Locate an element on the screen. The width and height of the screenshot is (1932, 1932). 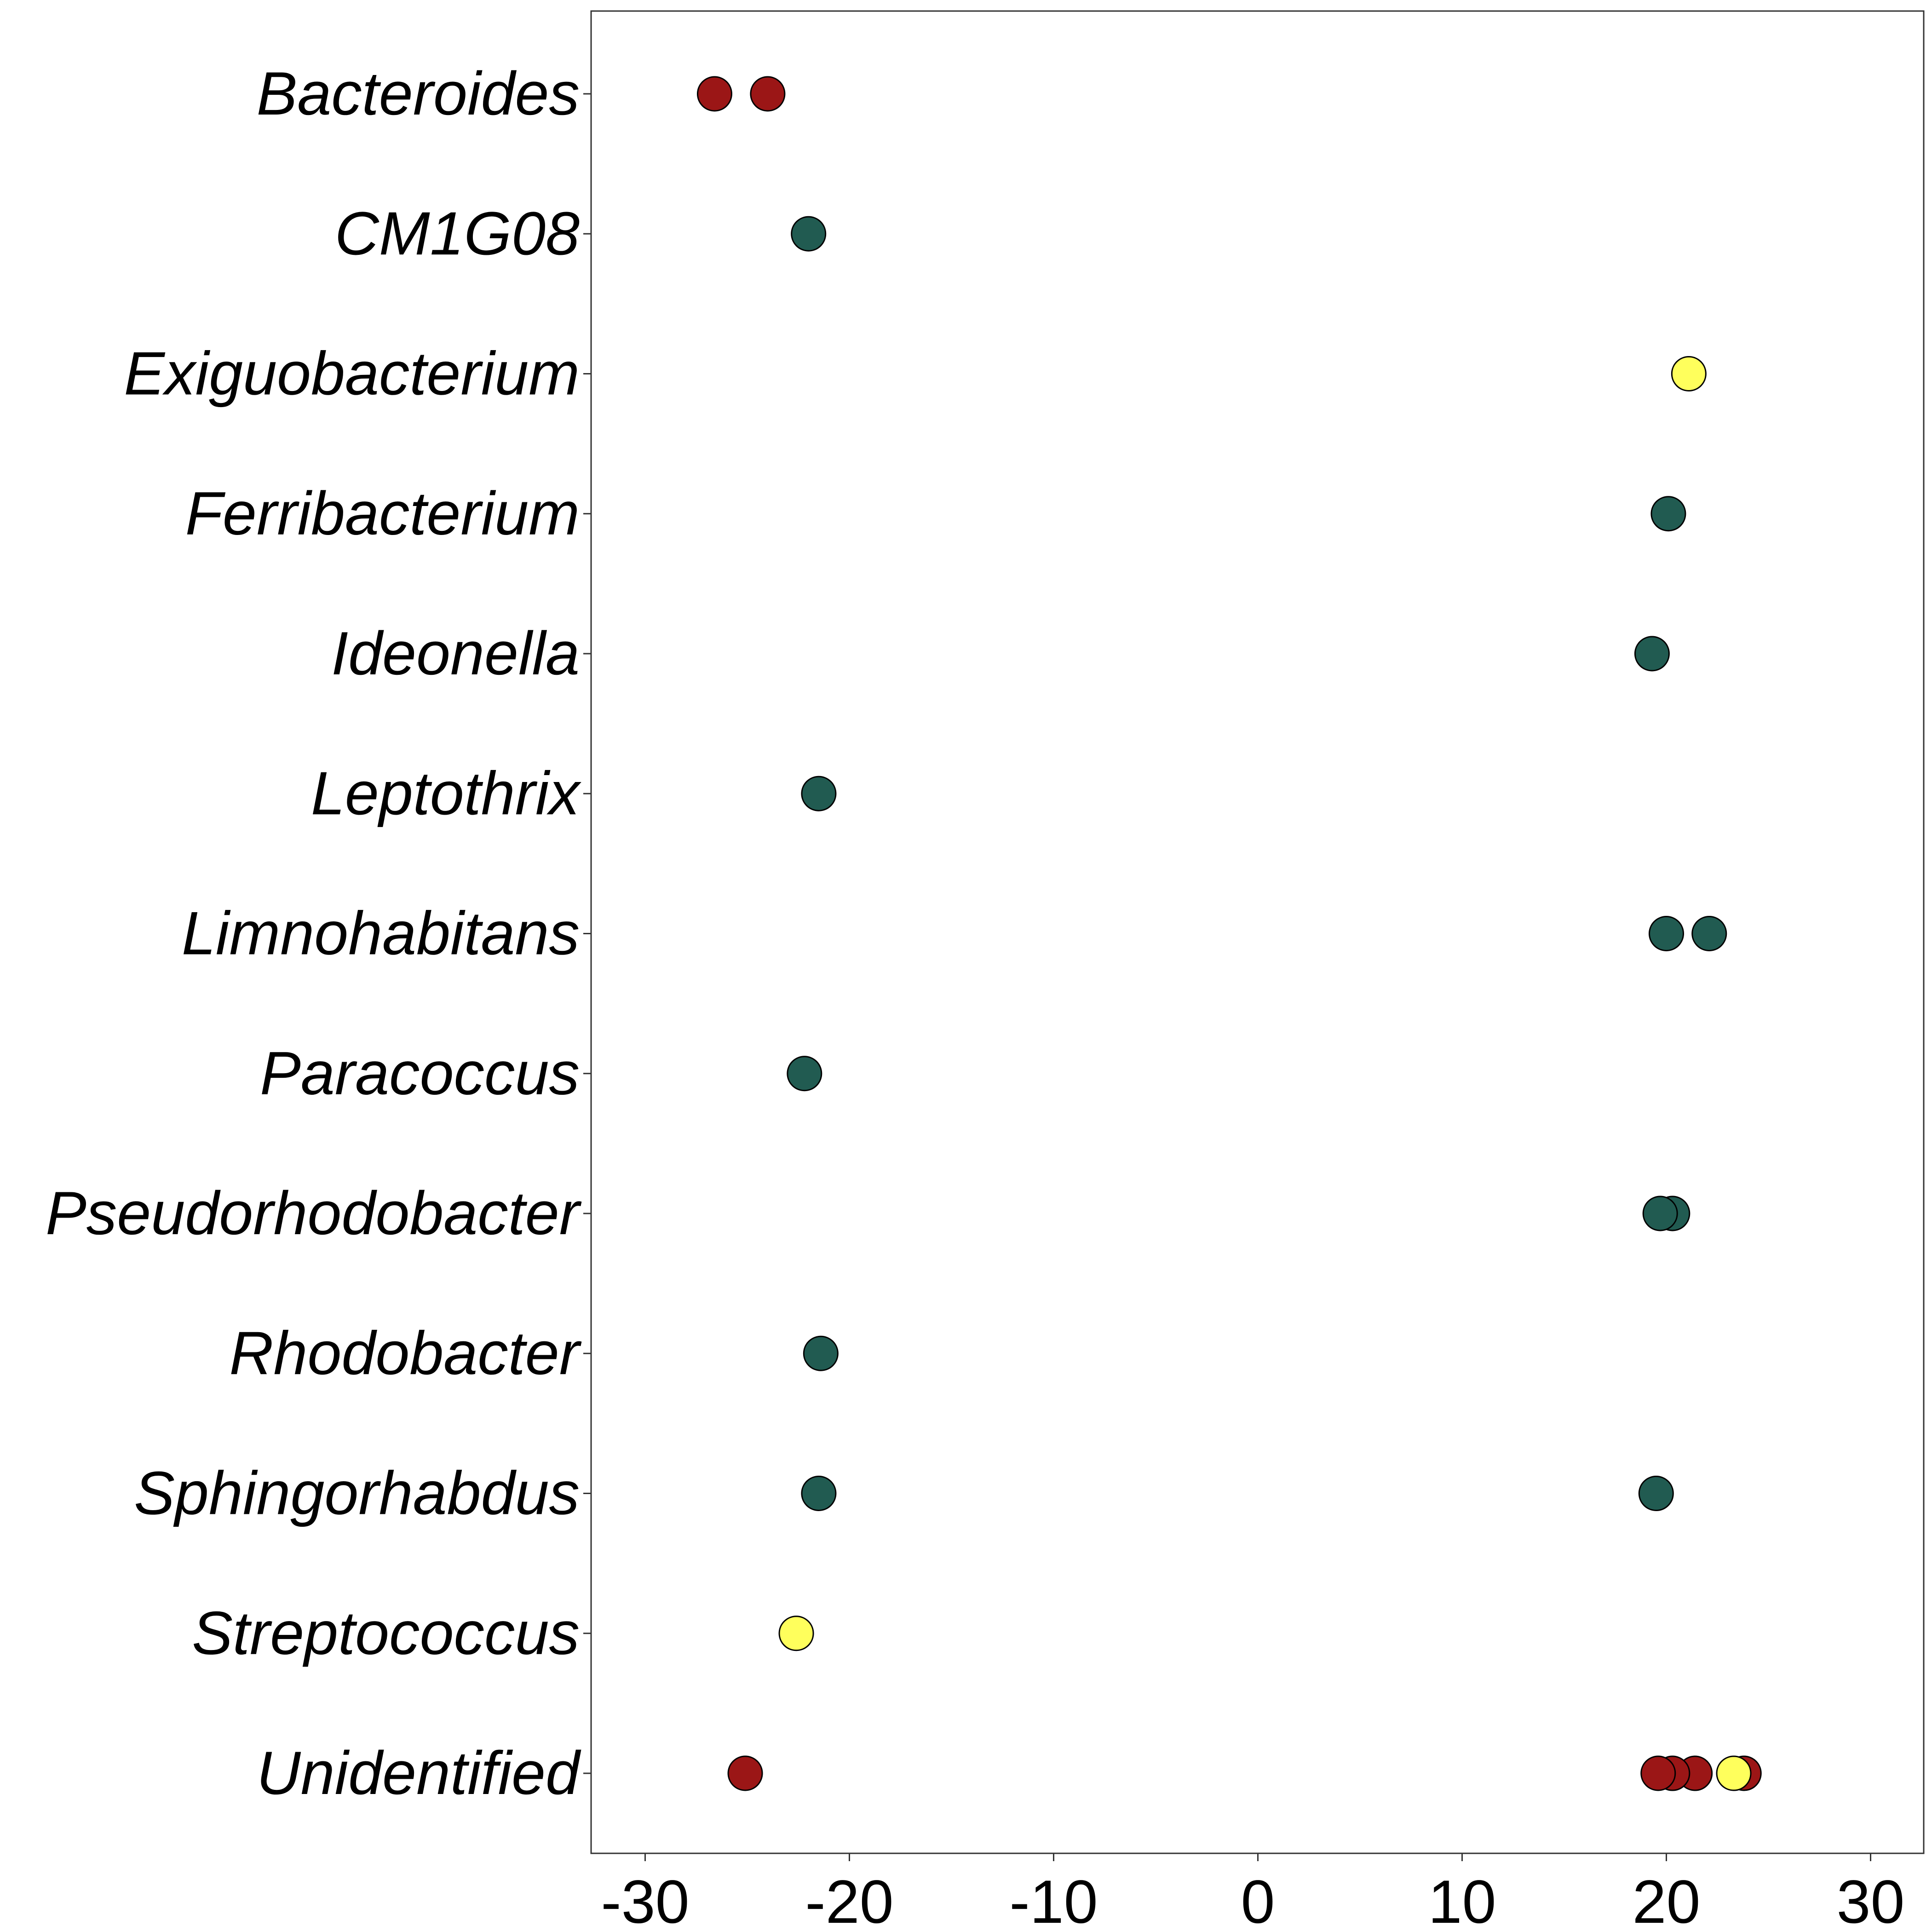
y-tick-label: Bacteroides is located at coordinates (418, 94).